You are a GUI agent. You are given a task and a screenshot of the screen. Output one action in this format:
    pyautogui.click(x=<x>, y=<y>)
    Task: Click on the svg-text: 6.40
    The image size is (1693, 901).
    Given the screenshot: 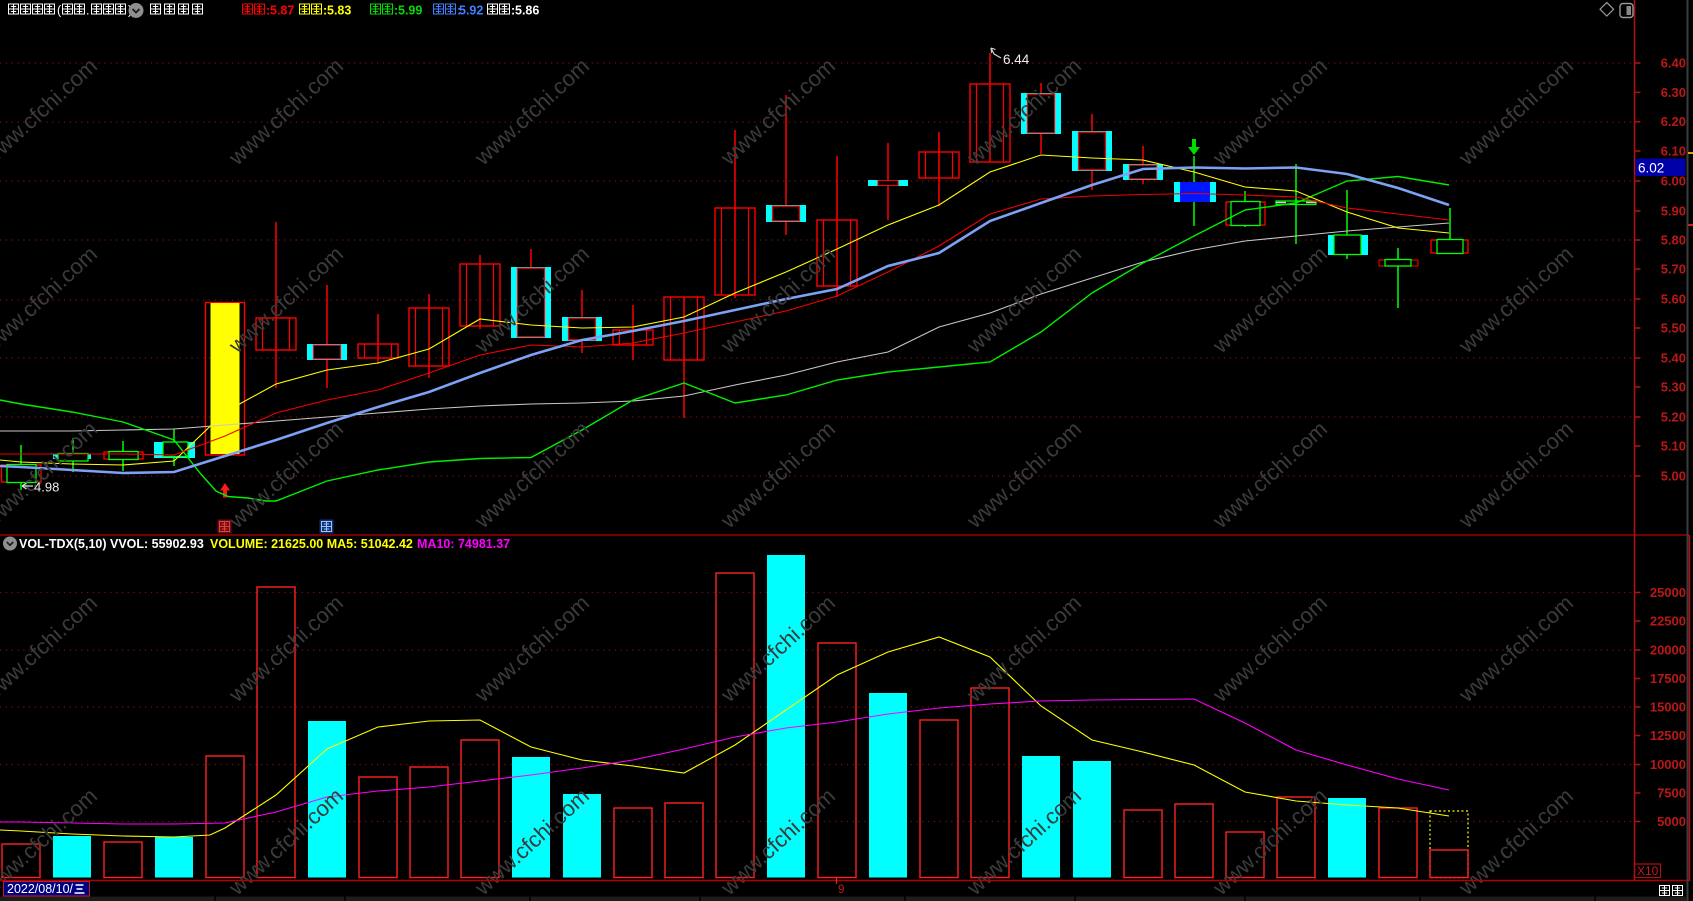 What is the action you would take?
    pyautogui.click(x=1673, y=63)
    